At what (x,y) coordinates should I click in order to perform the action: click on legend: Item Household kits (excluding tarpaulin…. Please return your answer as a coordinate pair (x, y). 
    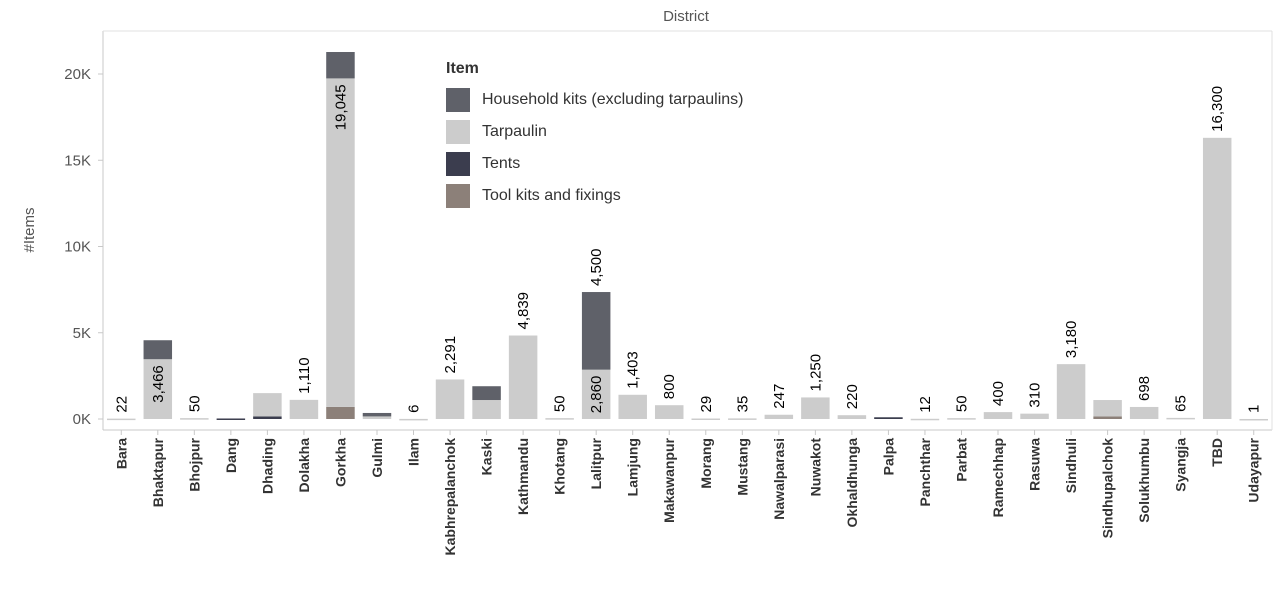
    Looking at the image, I should click on (594, 136).